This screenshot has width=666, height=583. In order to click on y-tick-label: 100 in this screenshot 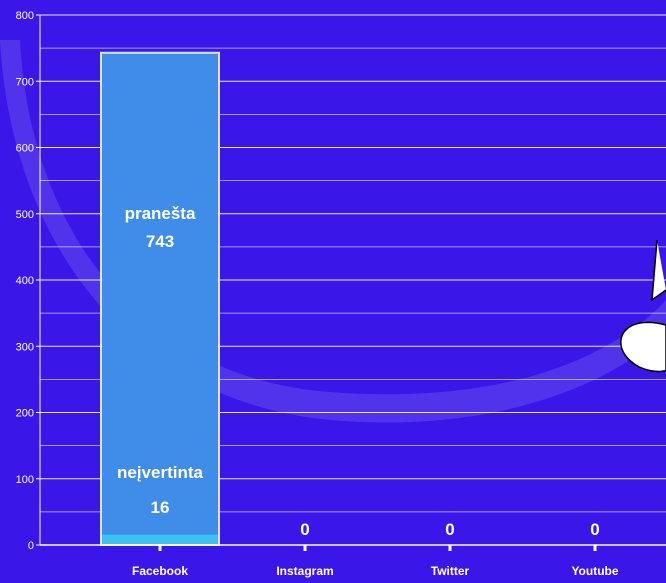, I will do `click(25, 480)`.